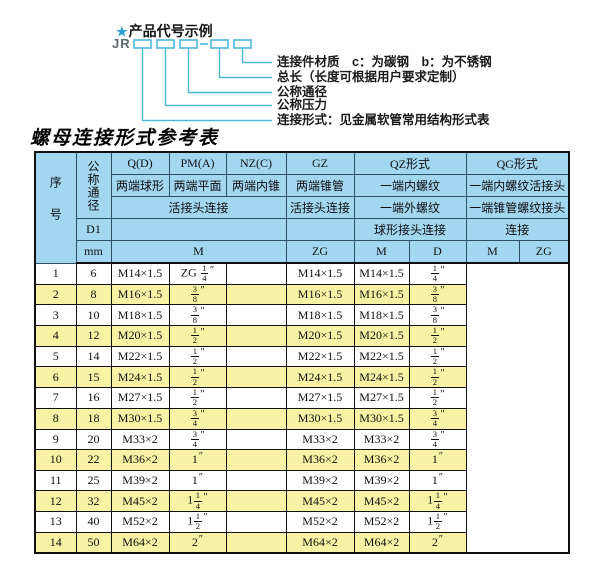 This screenshot has height=567, width=600. What do you see at coordinates (544, 252) in the screenshot?
I see `header-zg3: ZG` at bounding box center [544, 252].